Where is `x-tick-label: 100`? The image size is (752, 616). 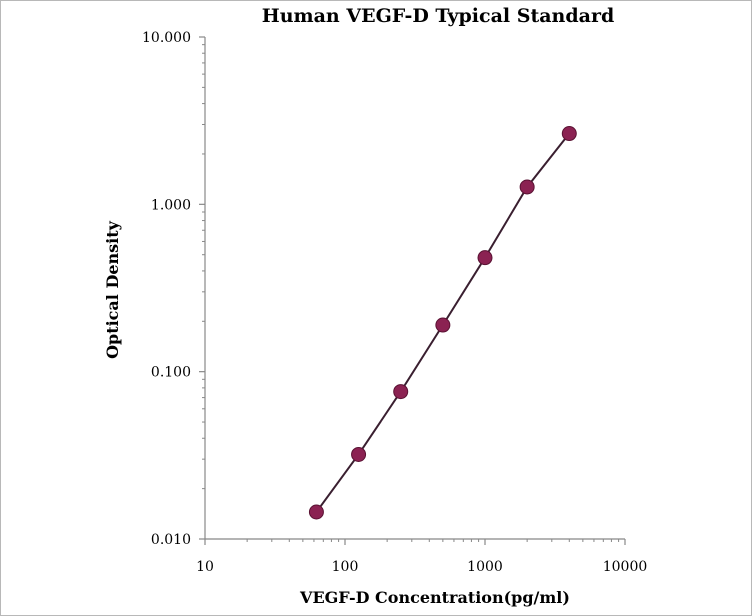 x-tick-label: 100 is located at coordinates (345, 567).